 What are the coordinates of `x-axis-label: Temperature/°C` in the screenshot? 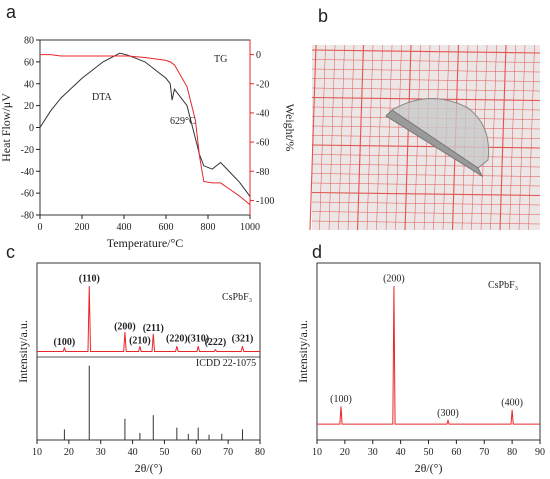 It's located at (145, 243).